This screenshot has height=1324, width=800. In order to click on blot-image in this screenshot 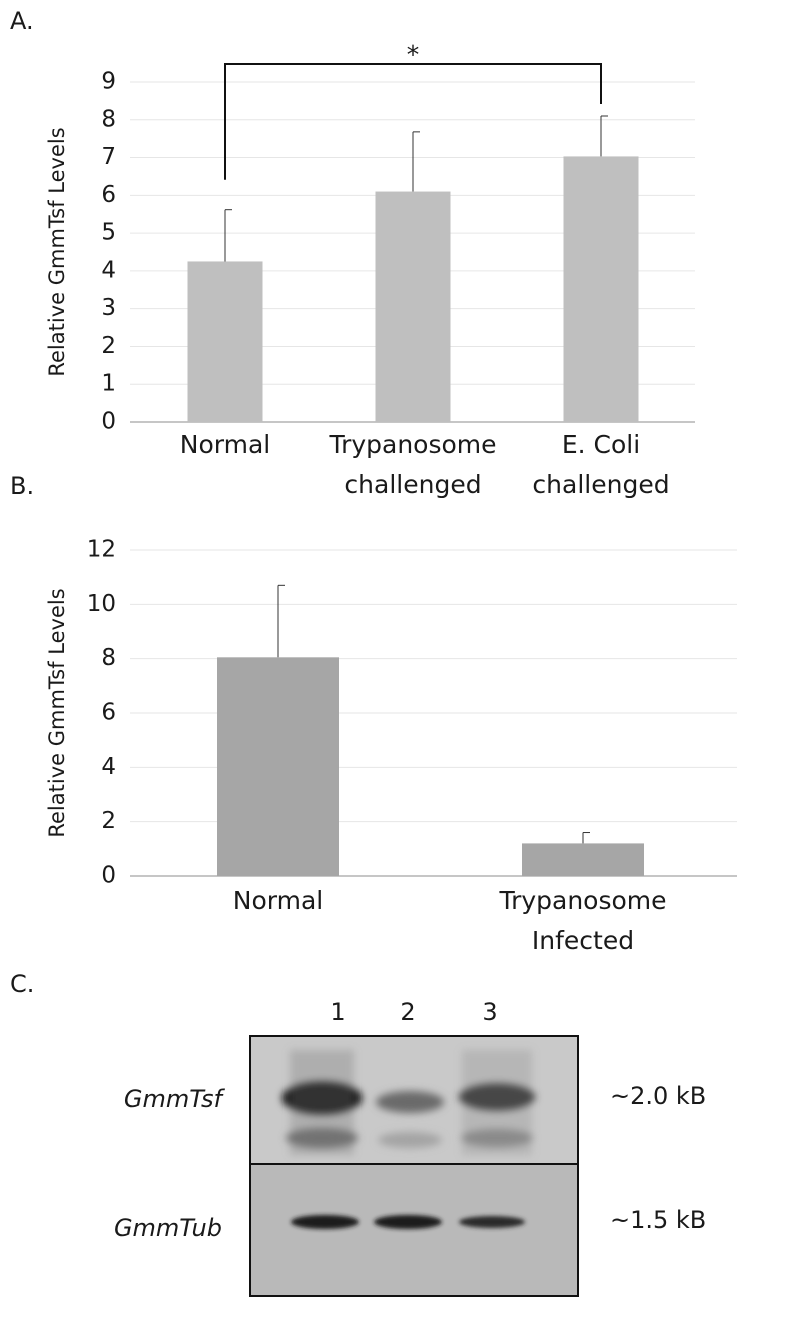, I will do `click(414, 1166)`.